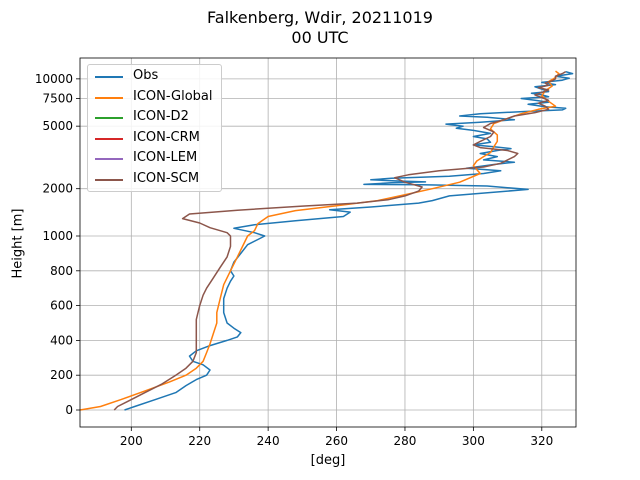 The height and width of the screenshot is (480, 640). Describe the element at coordinates (146, 75) in the screenshot. I see `legend-label: Obs` at that location.